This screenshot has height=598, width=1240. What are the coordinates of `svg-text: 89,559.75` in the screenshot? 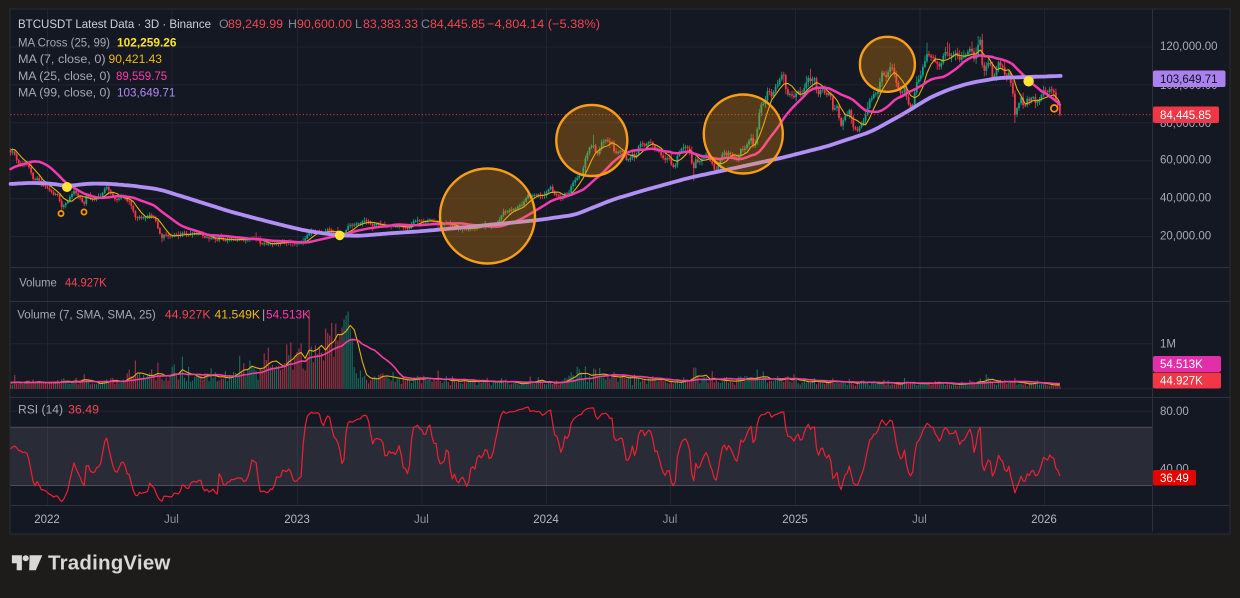 It's located at (141, 76).